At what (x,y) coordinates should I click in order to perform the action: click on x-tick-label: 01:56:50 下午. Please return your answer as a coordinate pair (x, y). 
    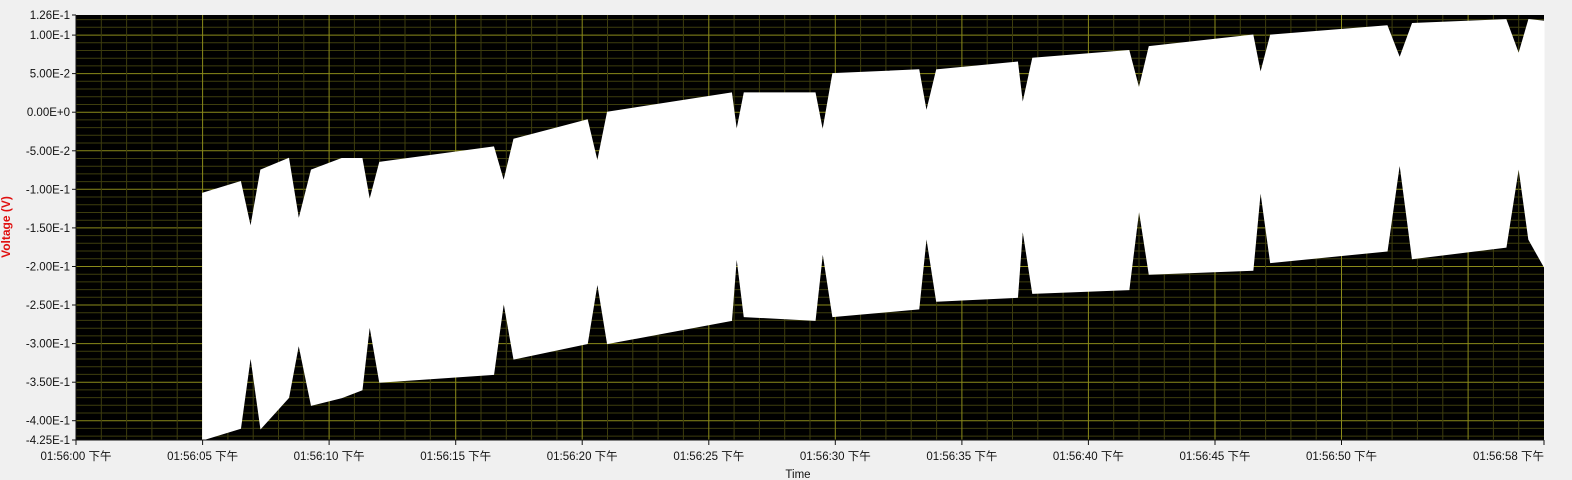
    Looking at the image, I should click on (1341, 456).